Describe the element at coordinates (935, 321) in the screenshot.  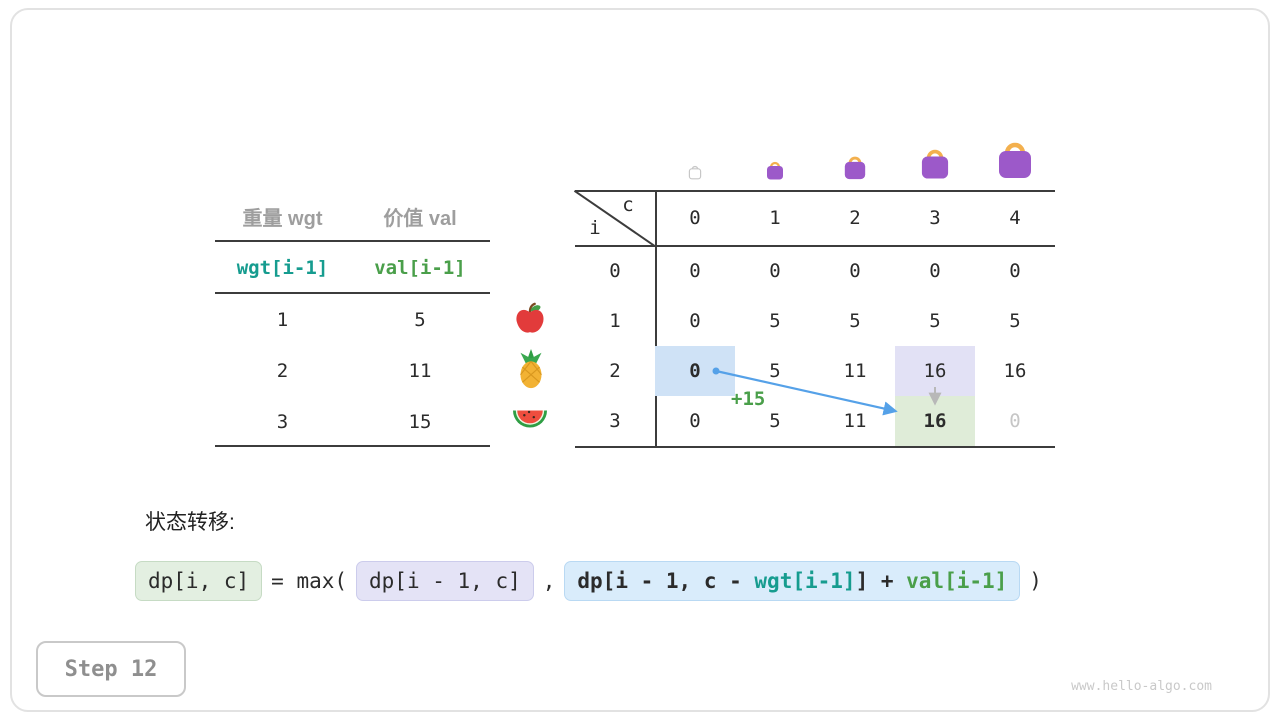
I see `dp-cell-1-3: 5` at that location.